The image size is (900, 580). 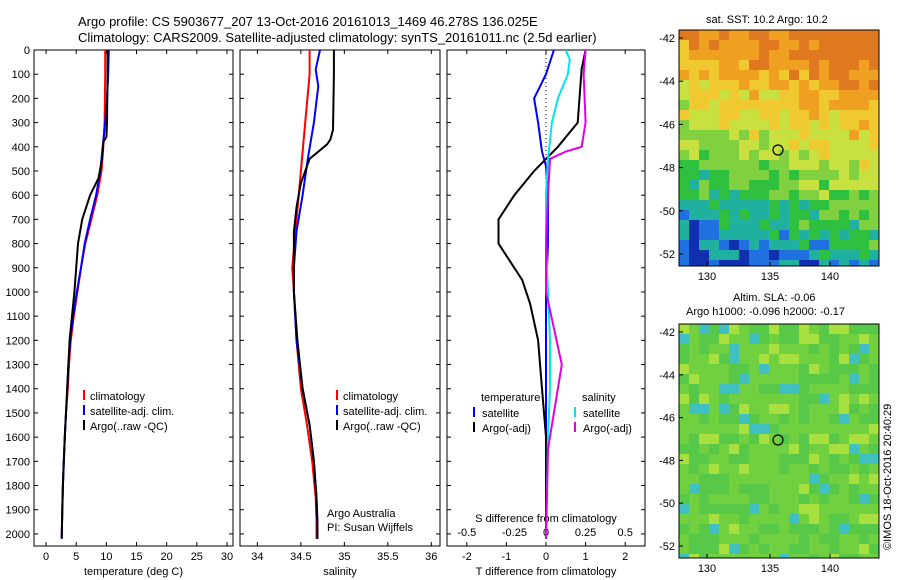 I want to click on map-y-tick-label: -52, so click(x=667, y=255).